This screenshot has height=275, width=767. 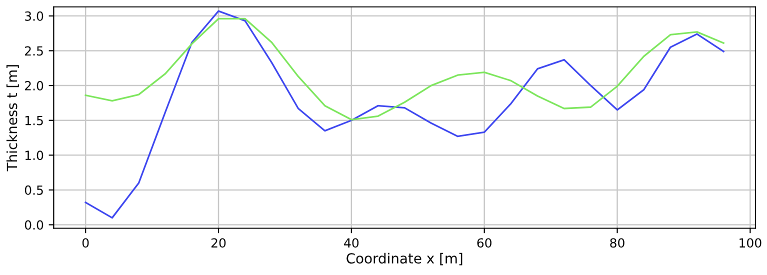 I want to click on x-tick-label: 40, so click(x=351, y=243).